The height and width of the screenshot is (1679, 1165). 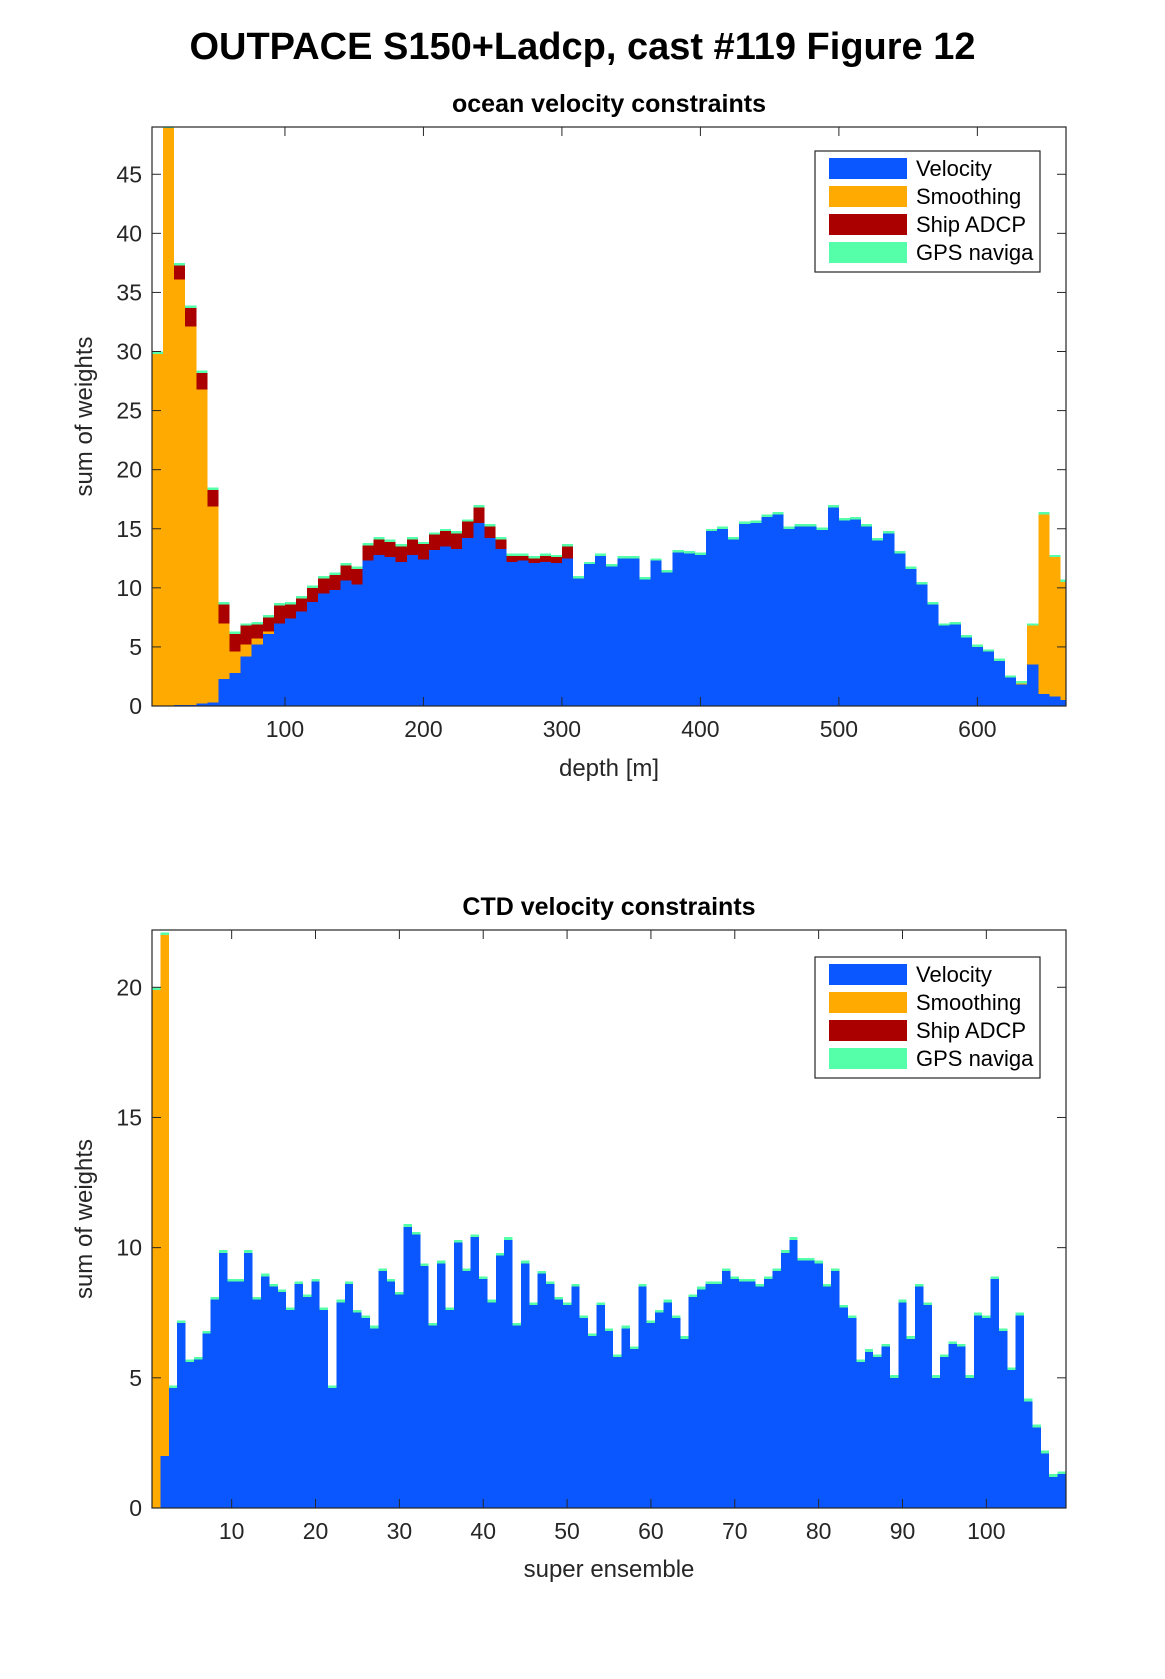 What do you see at coordinates (971, 224) in the screenshot?
I see `legend-label: Ship ADCP` at bounding box center [971, 224].